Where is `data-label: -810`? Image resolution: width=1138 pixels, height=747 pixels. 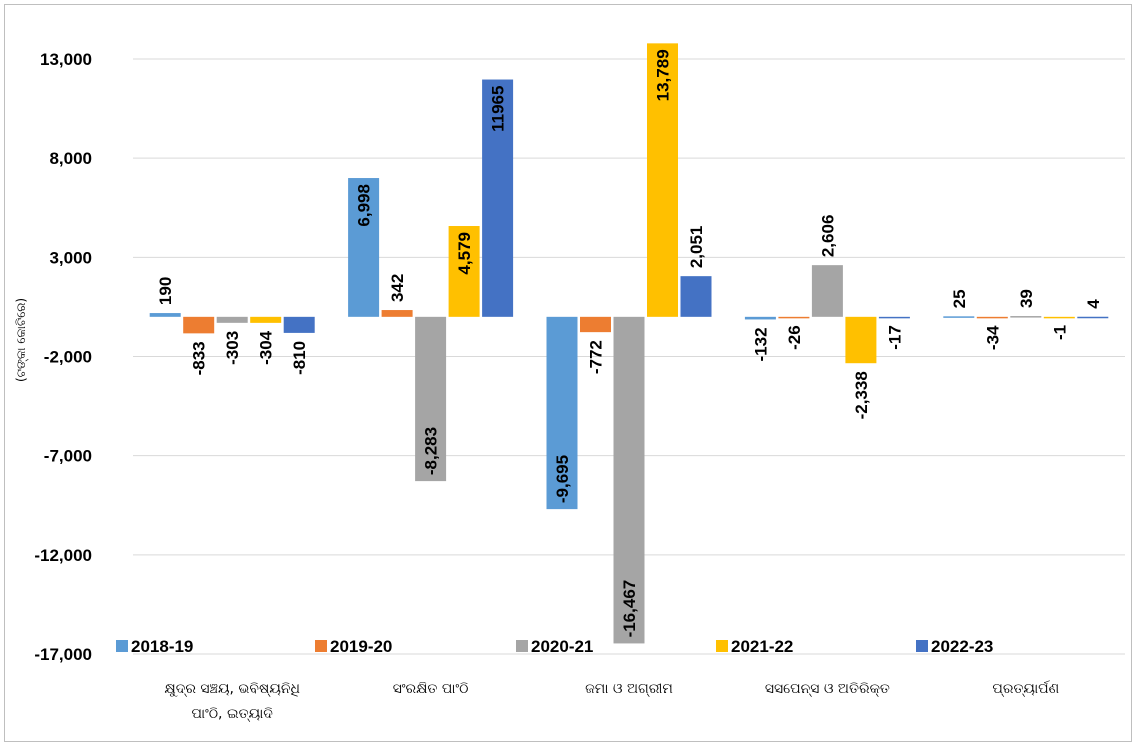
data-label: -810 is located at coordinates (299, 358).